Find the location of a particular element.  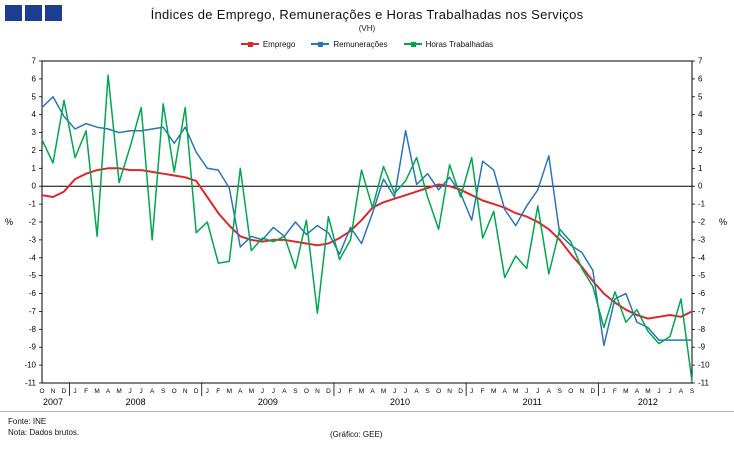

legend-item-remuneracoes: Remunerações is located at coordinates (349, 44).